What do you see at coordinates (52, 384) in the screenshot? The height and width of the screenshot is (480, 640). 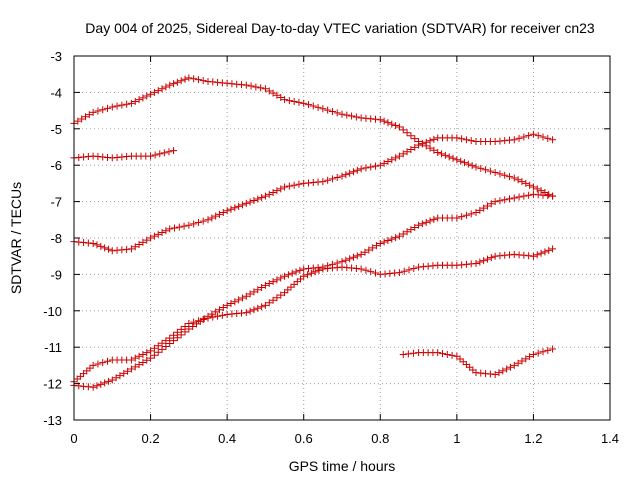 I see `y-tick-label: -12` at bounding box center [52, 384].